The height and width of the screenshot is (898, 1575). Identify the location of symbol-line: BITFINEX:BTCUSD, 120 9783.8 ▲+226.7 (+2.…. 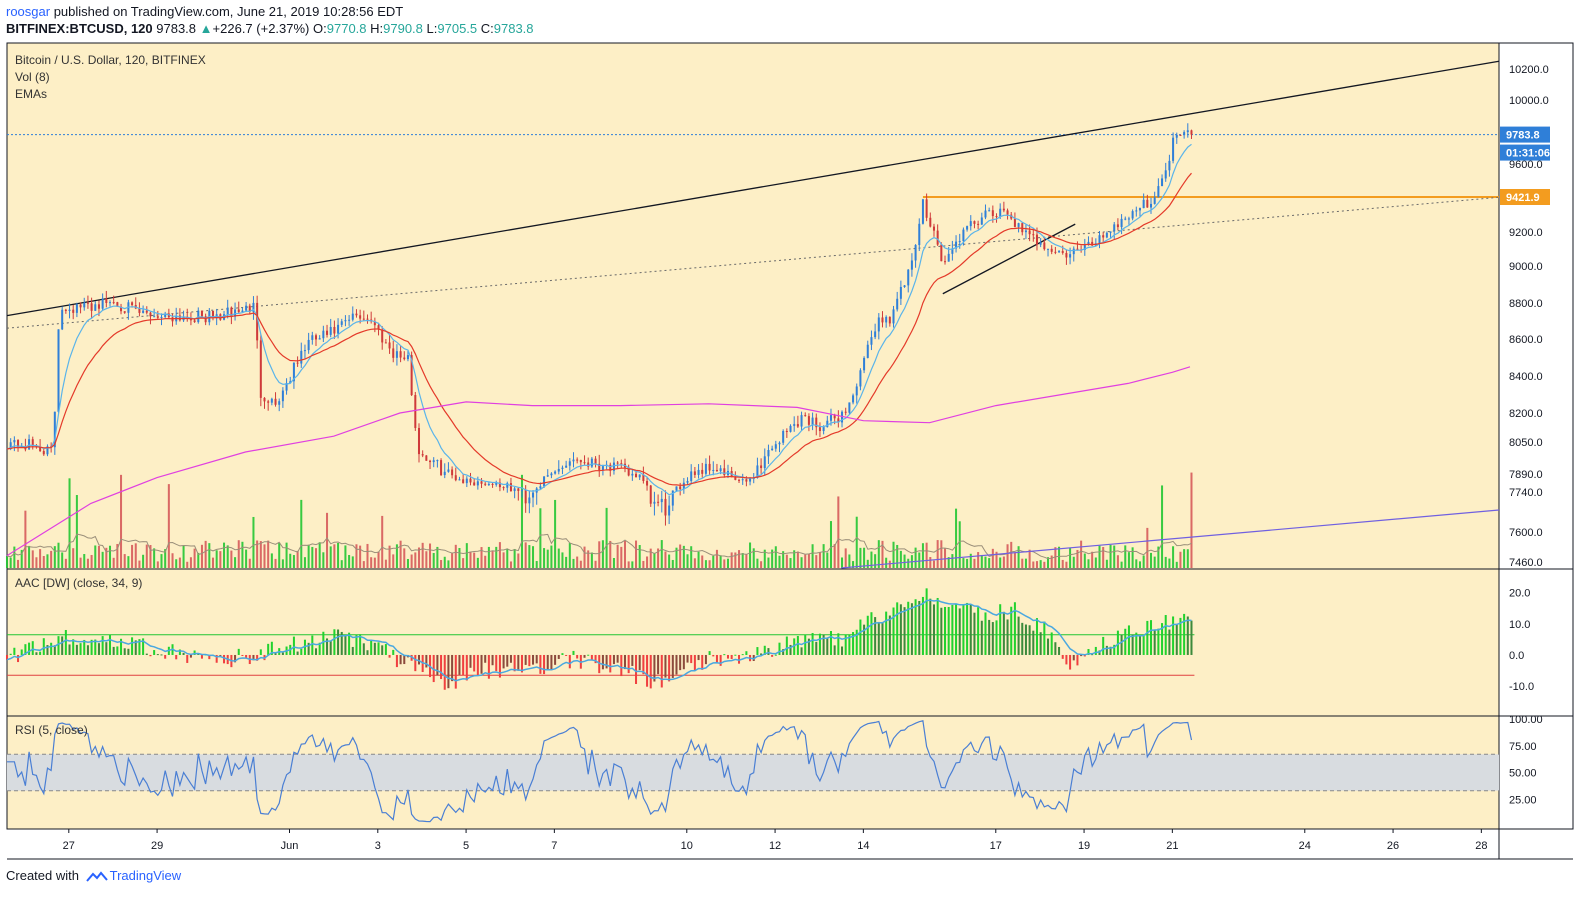
(270, 28).